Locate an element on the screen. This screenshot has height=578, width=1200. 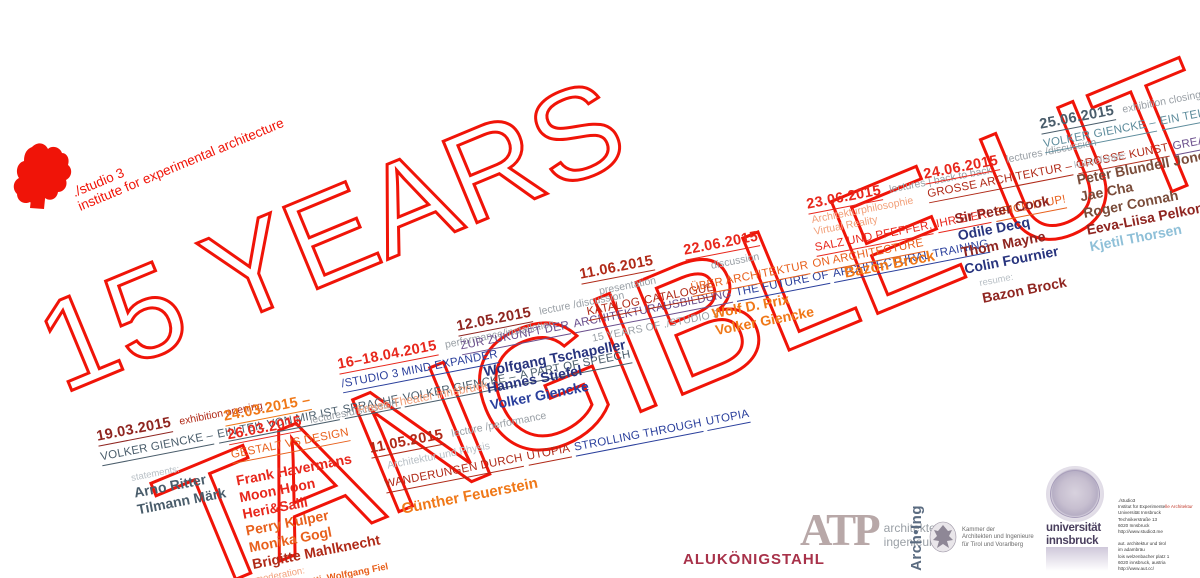
sponsor-alukoenigstahl-logo: ALUKÖNIGSTAHL is located at coordinates (754, 559).